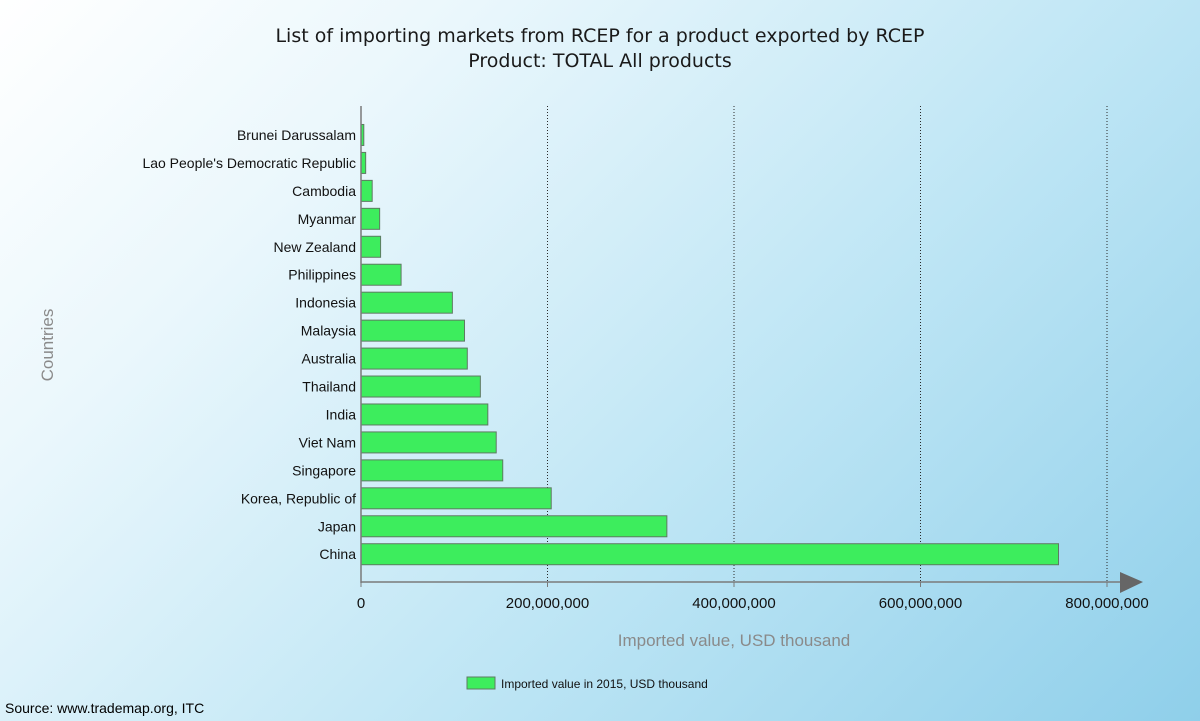 The width and height of the screenshot is (1200, 721). What do you see at coordinates (324, 470) in the screenshot?
I see `y-tick-label-12: Singapore` at bounding box center [324, 470].